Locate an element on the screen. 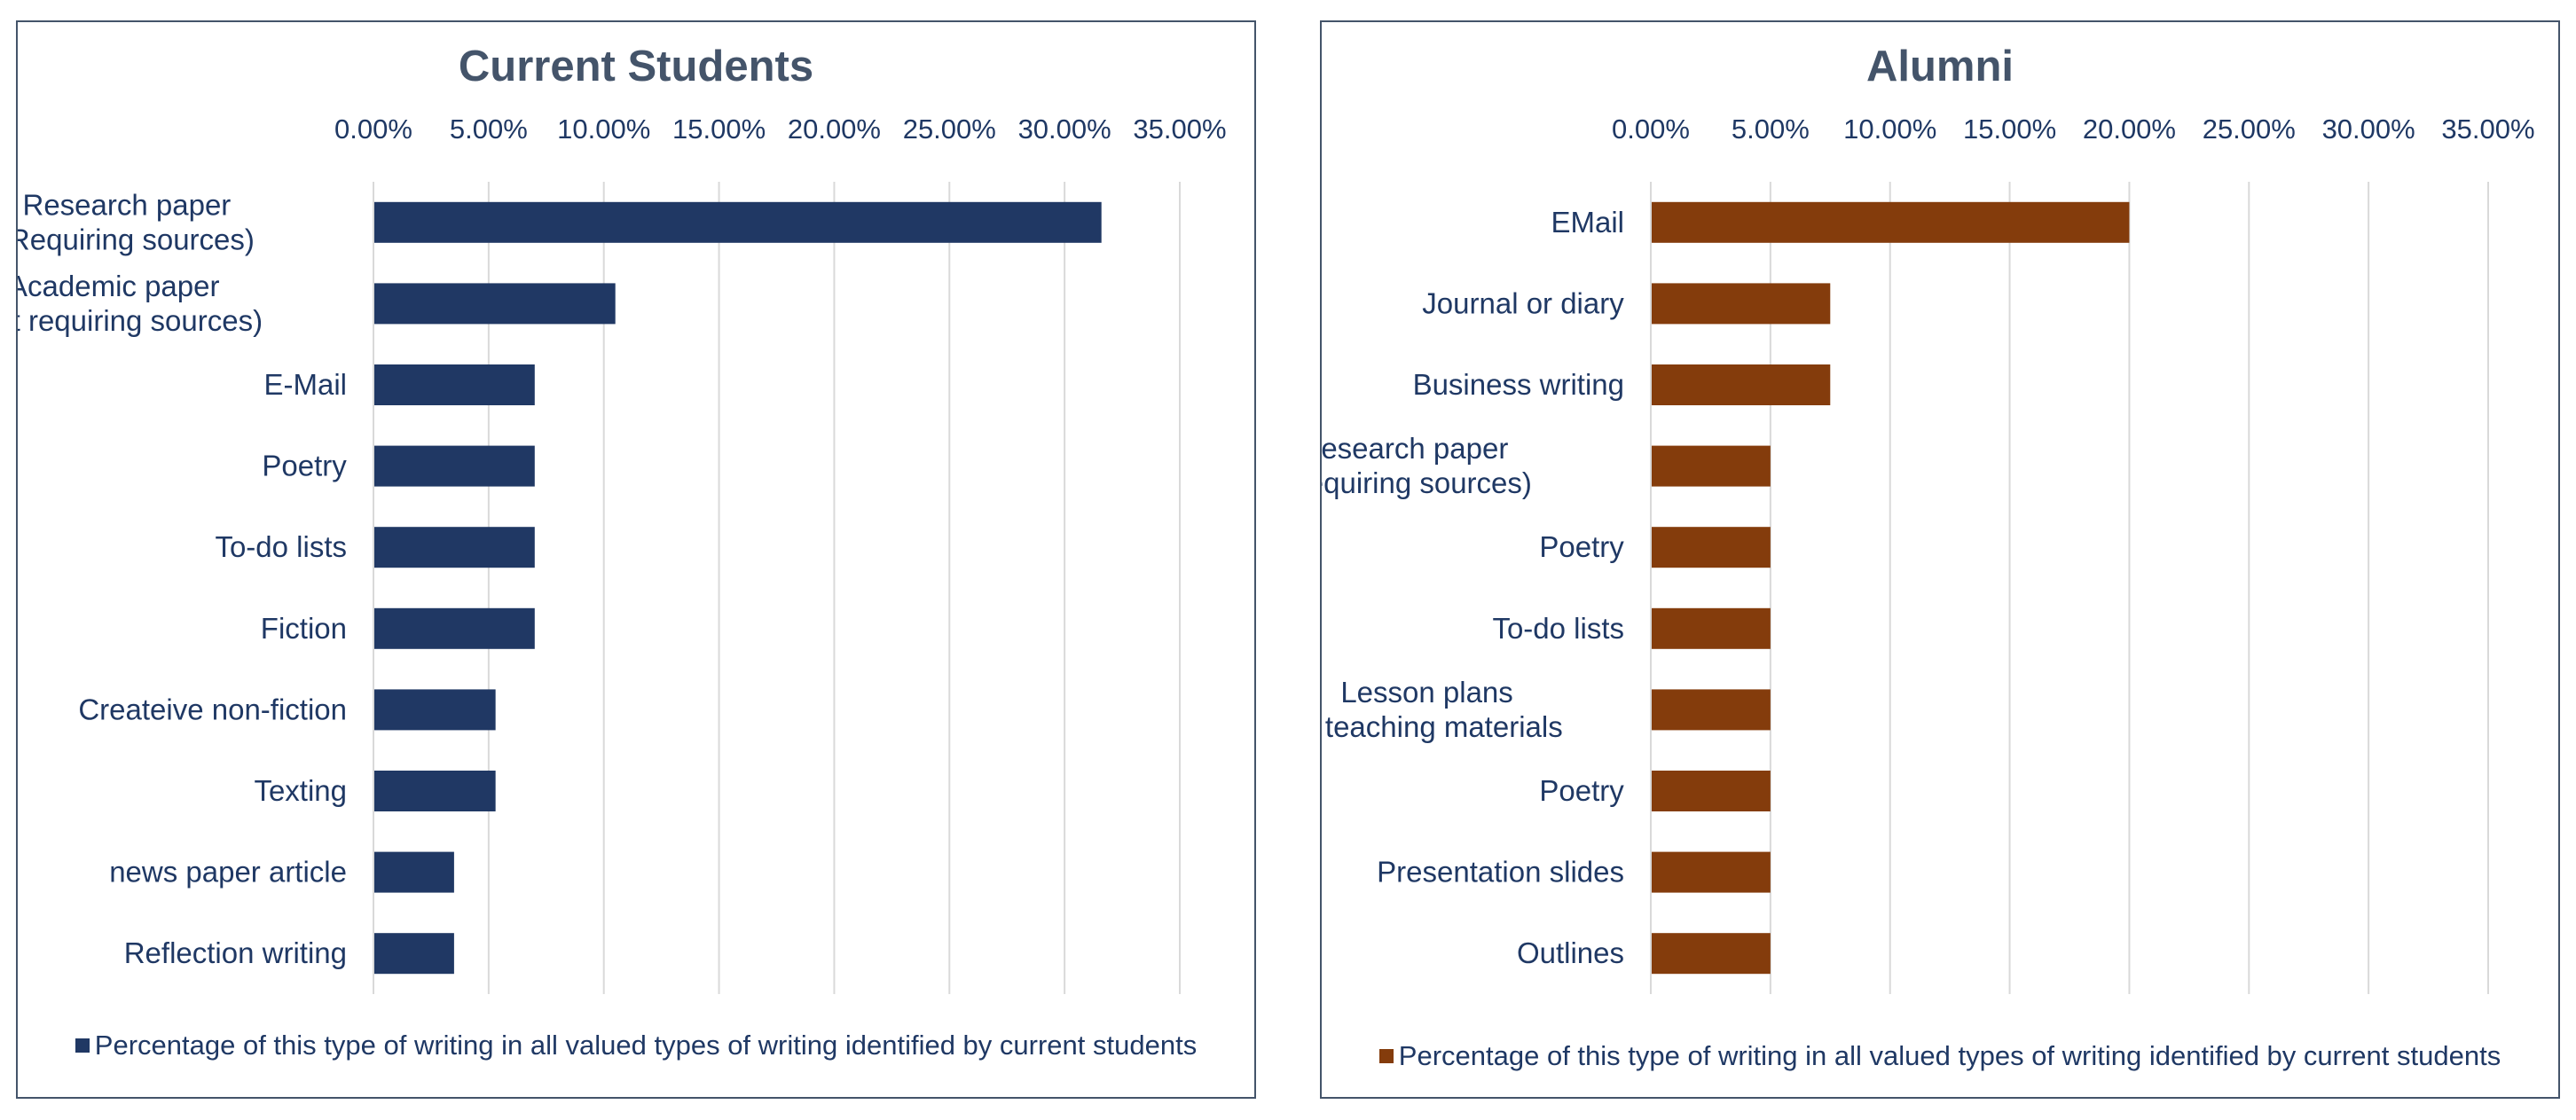 The image size is (2576, 1120). chart-title: Alumni is located at coordinates (1939, 66).